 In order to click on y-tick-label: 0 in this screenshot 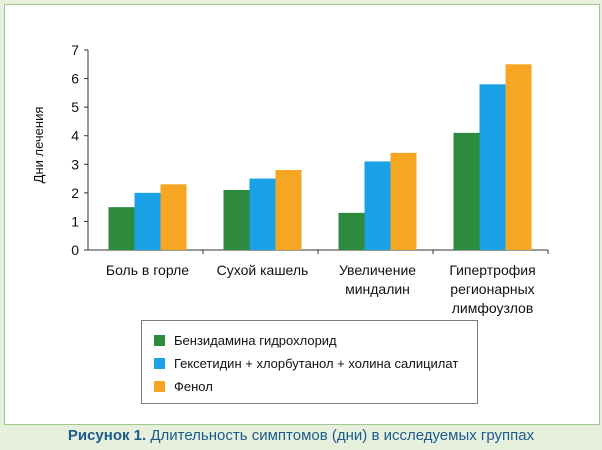, I will do `click(75, 250)`.